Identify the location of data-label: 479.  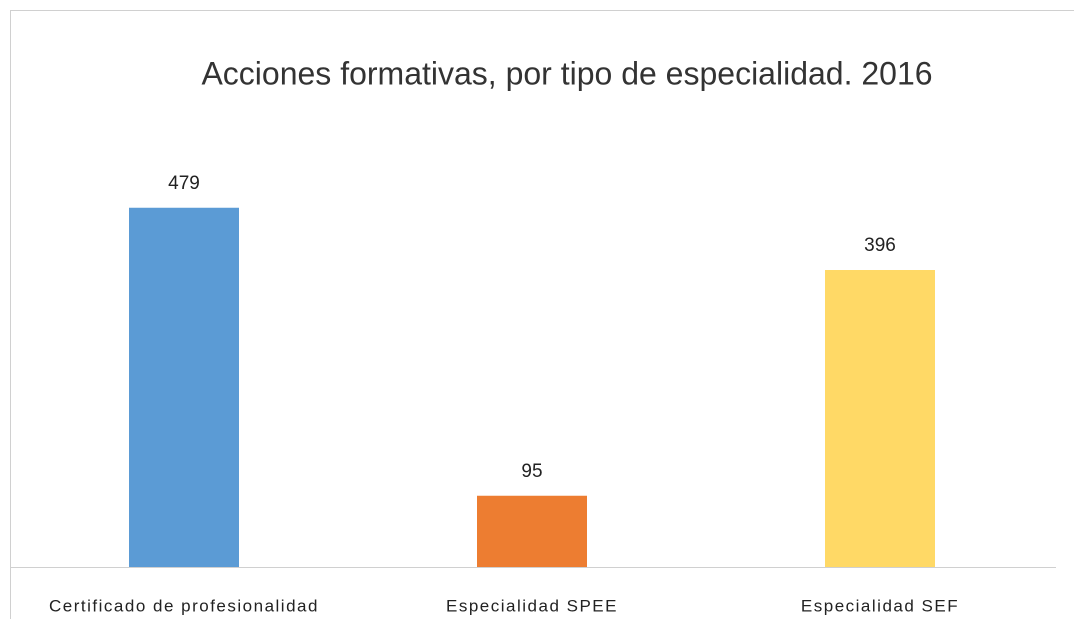
(184, 183).